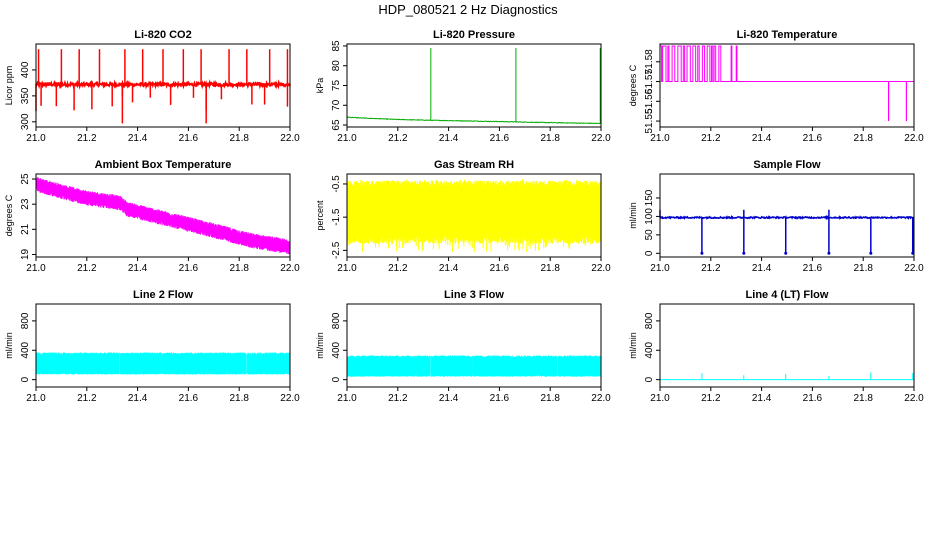 This screenshot has width=936, height=540. I want to click on y-axis-label: kPa, so click(320, 86).